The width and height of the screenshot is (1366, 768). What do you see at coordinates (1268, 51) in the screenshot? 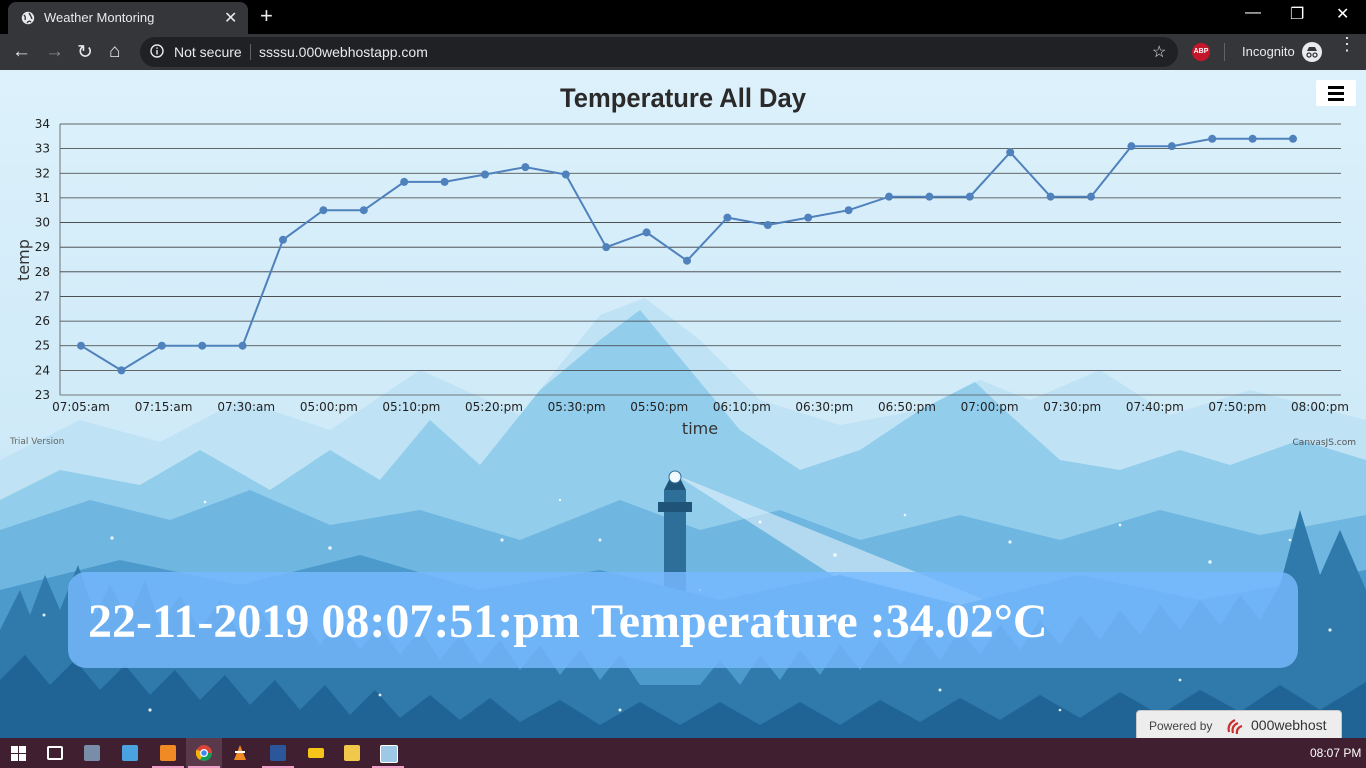
I see `incognito-label: Incognito` at bounding box center [1268, 51].